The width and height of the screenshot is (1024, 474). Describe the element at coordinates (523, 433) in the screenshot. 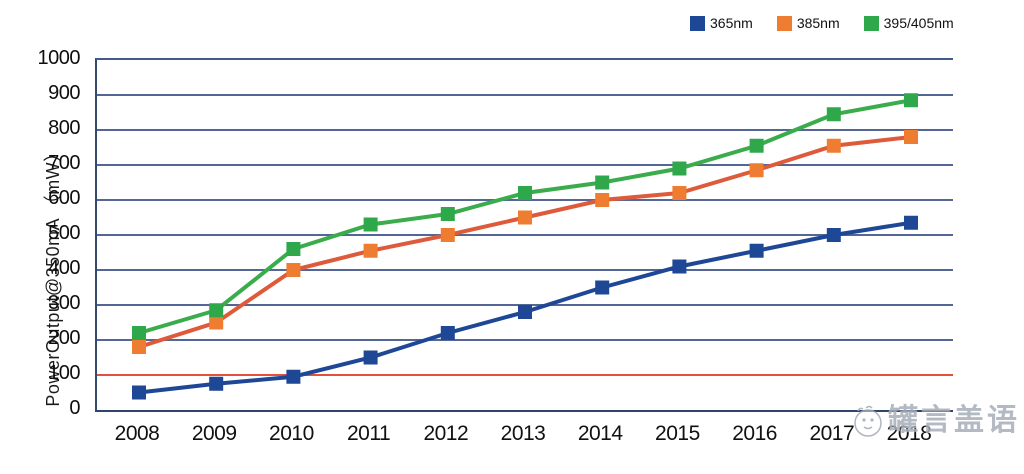

I see `x-tick-label: 2013` at that location.